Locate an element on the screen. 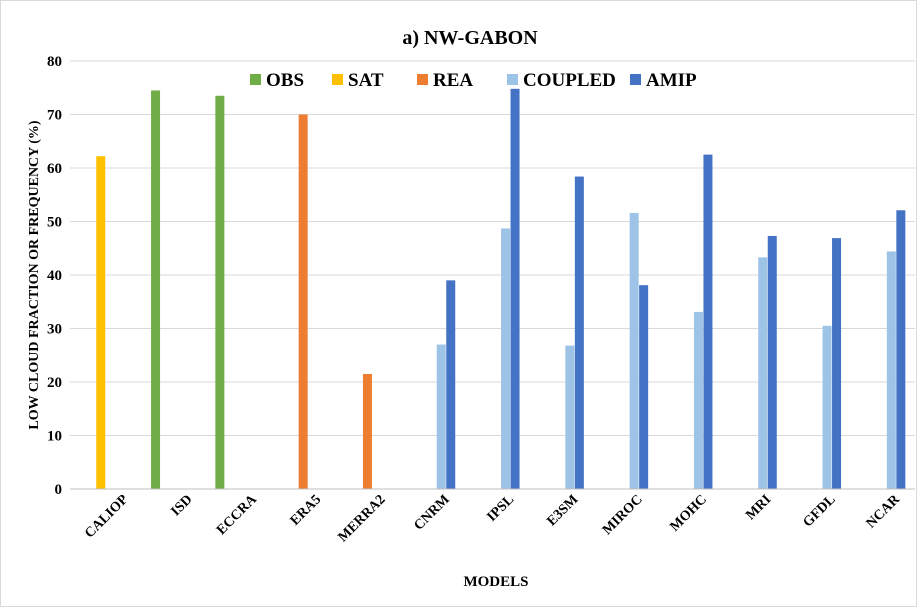  legend-label: AMIP is located at coordinates (671, 80).